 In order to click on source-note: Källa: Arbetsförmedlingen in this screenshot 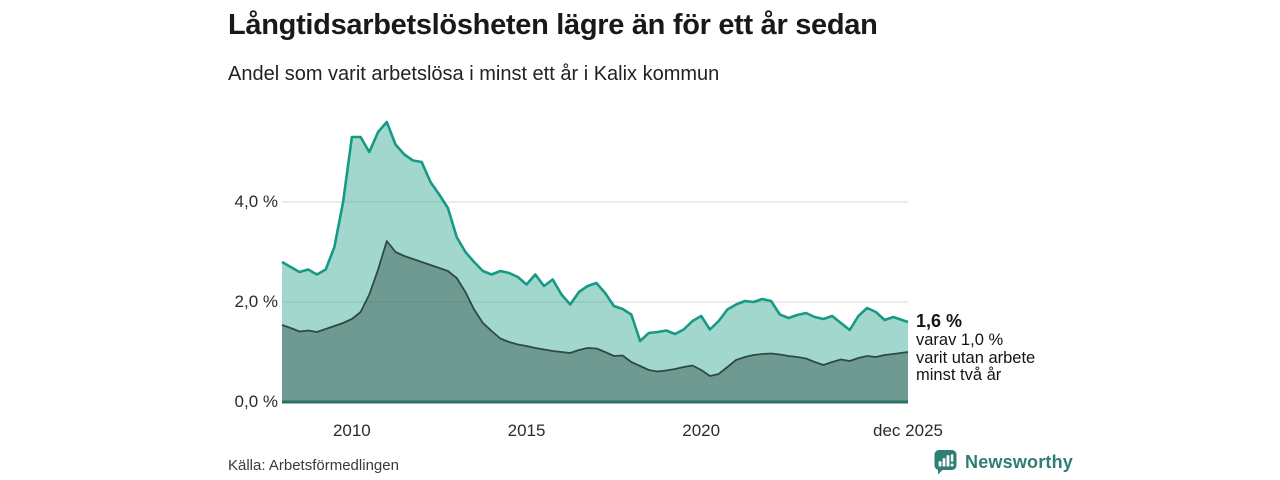, I will do `click(313, 465)`.